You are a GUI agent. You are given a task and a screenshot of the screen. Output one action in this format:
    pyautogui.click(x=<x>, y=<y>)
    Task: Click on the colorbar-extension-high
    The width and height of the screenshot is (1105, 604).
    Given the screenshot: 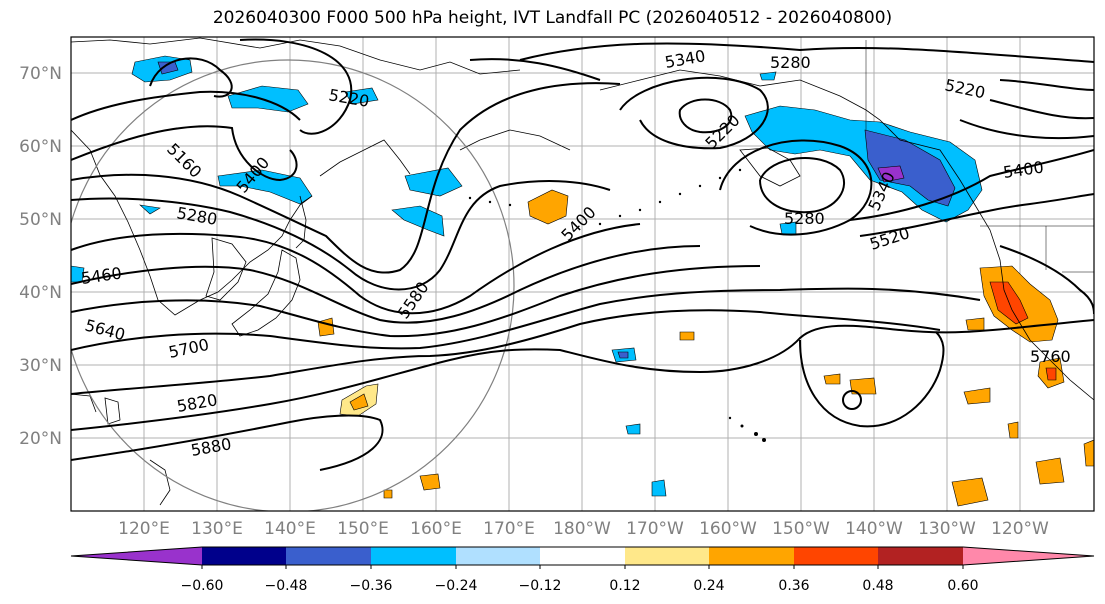 What is the action you would take?
    pyautogui.click(x=1028, y=556)
    